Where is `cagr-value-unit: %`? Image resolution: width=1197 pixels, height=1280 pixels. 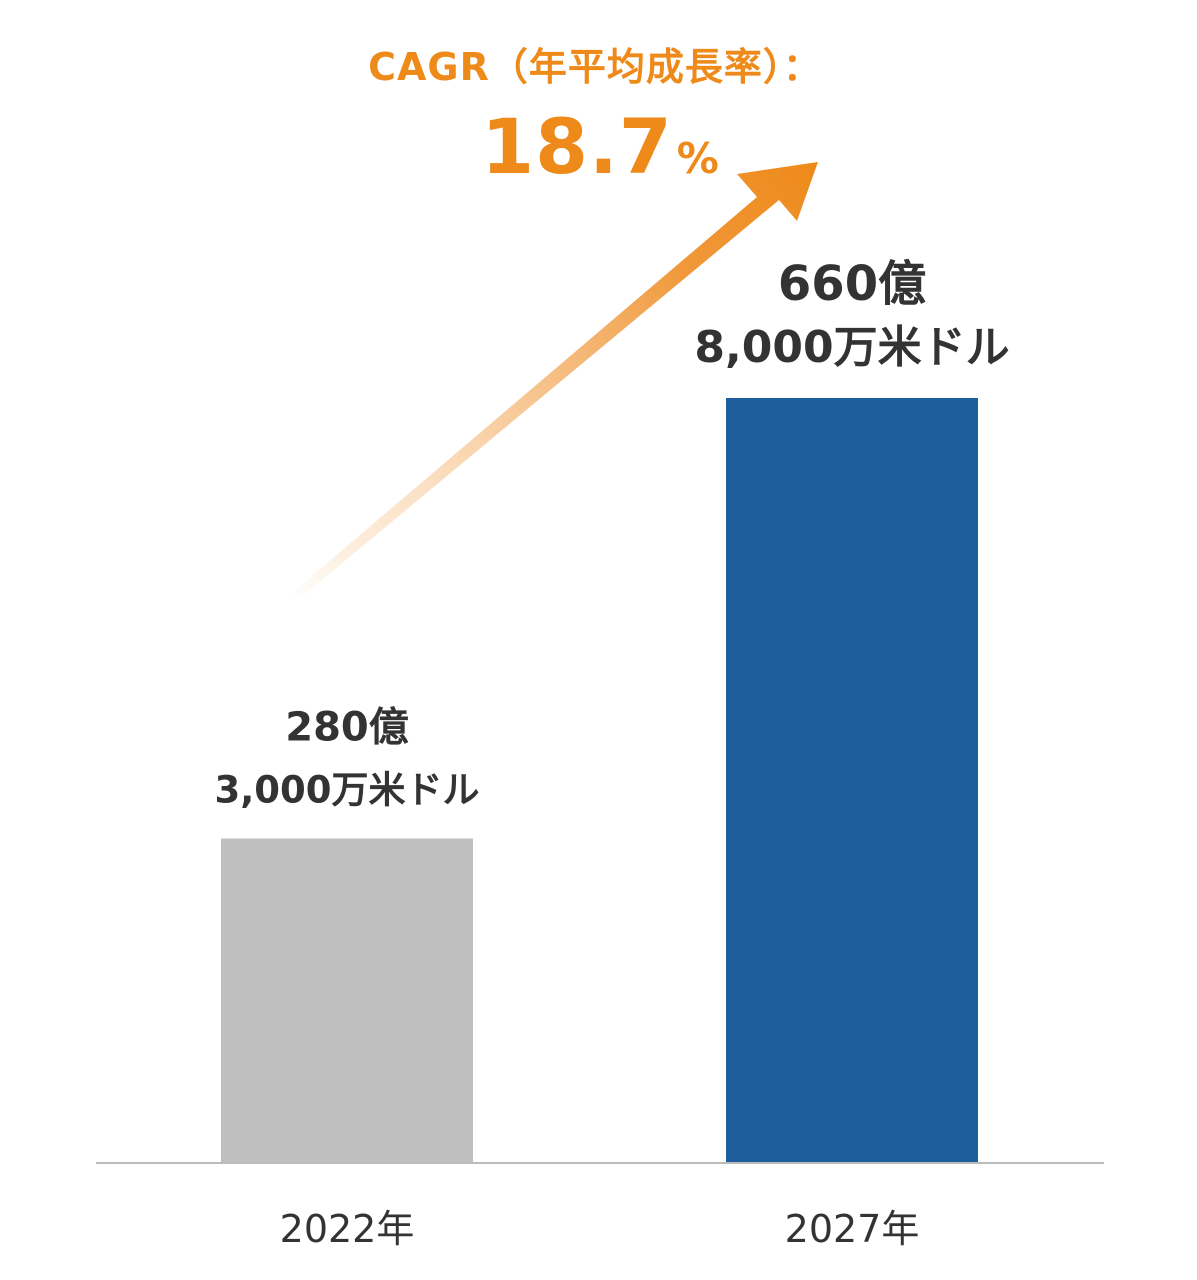
cagr-value-unit: % is located at coordinates (697, 158).